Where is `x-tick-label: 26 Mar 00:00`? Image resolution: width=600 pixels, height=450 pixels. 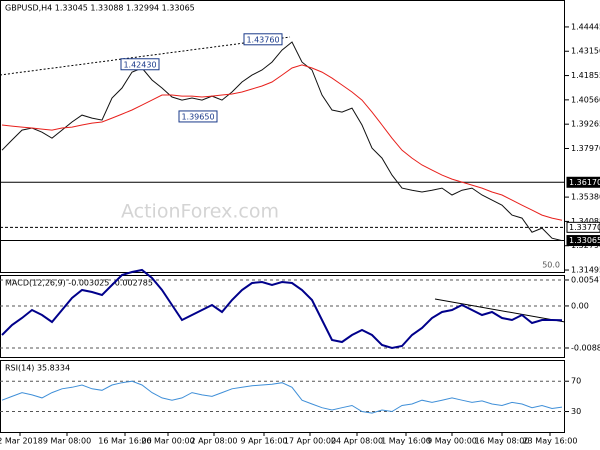 x-tick-label: 26 Mar 00:00 is located at coordinates (167, 441).